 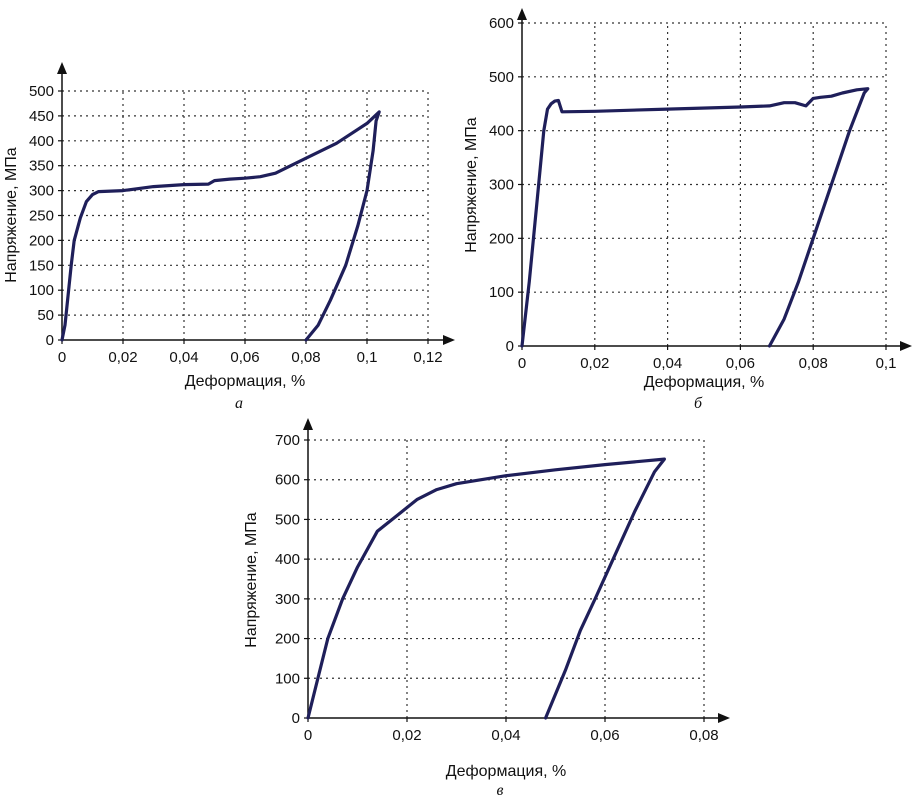 What do you see at coordinates (239, 403) in the screenshot?
I see `panel-letter: а` at bounding box center [239, 403].